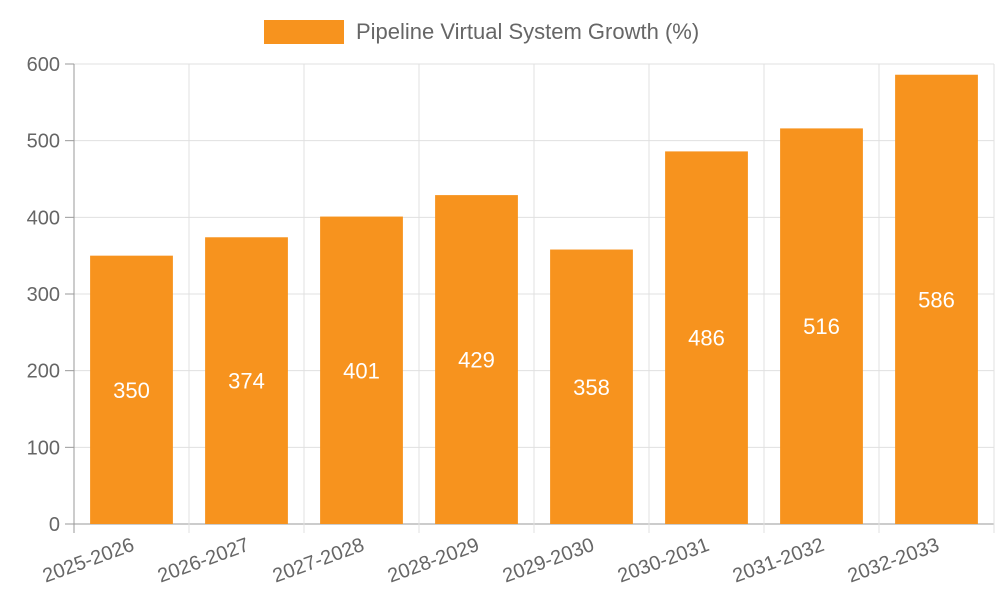 This screenshot has width=1000, height=600. Describe the element at coordinates (318, 560) in the screenshot. I see `x-tick-label: 2027-2028` at that location.